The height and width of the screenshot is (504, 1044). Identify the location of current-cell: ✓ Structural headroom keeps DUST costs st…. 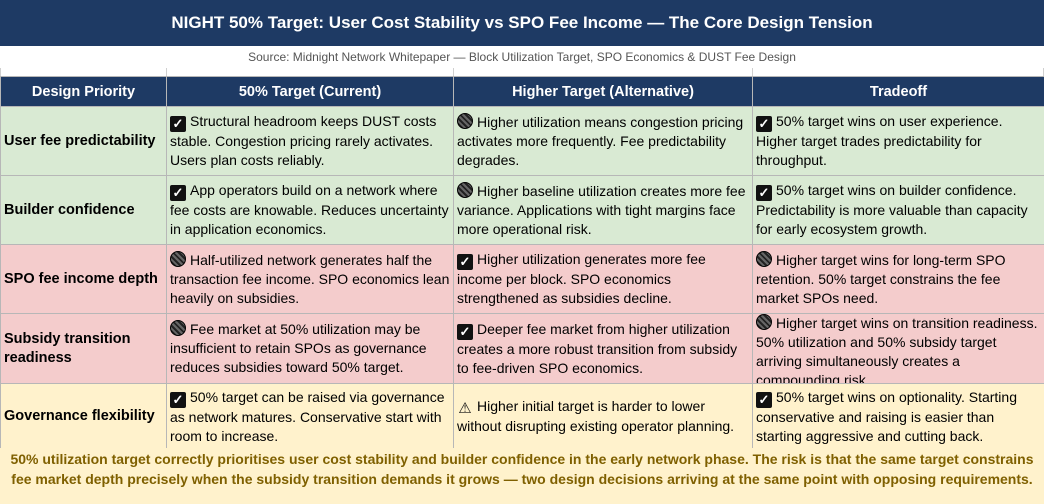
(310, 141).